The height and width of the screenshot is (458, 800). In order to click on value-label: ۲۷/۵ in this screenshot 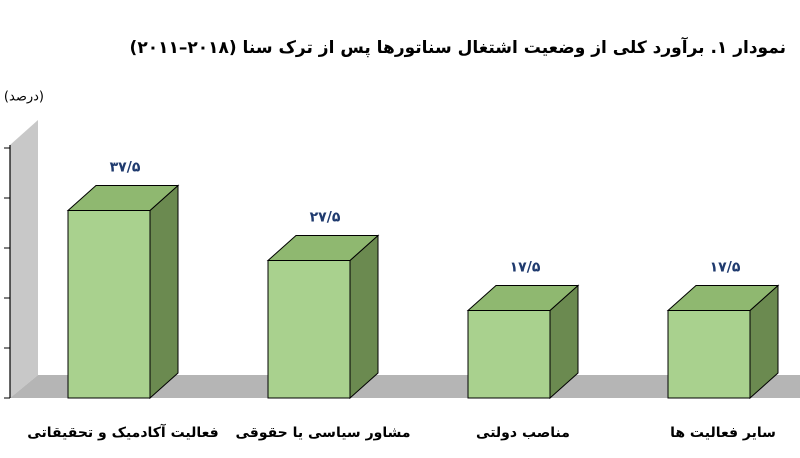, I will do `click(325, 218)`.